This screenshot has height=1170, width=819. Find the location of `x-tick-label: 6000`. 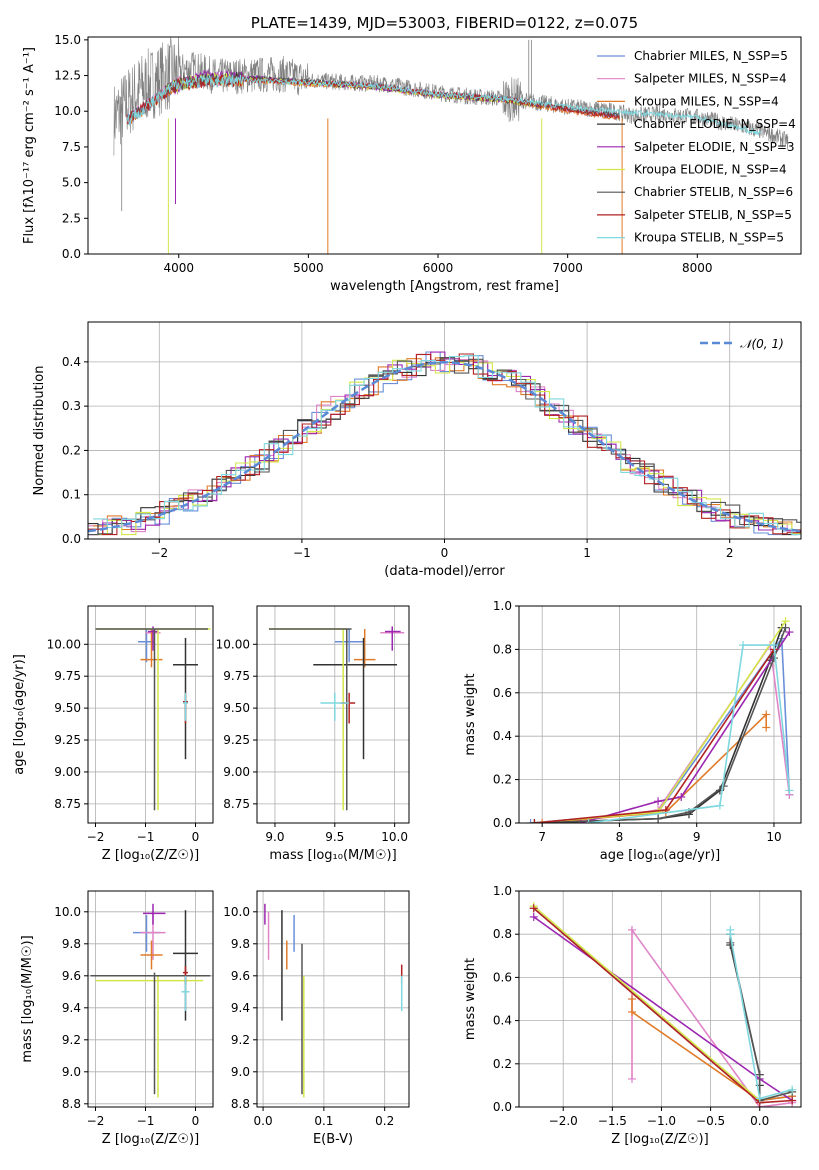

x-tick-label: 6000 is located at coordinates (438, 268).